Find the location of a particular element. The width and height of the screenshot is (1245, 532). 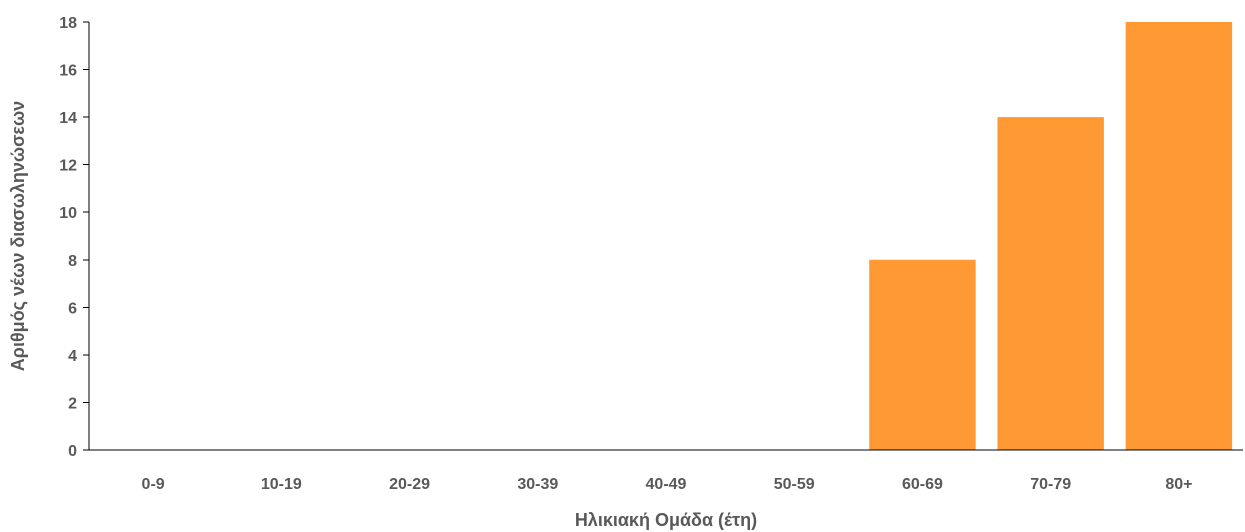

y-tick-label: 8 is located at coordinates (72, 261).